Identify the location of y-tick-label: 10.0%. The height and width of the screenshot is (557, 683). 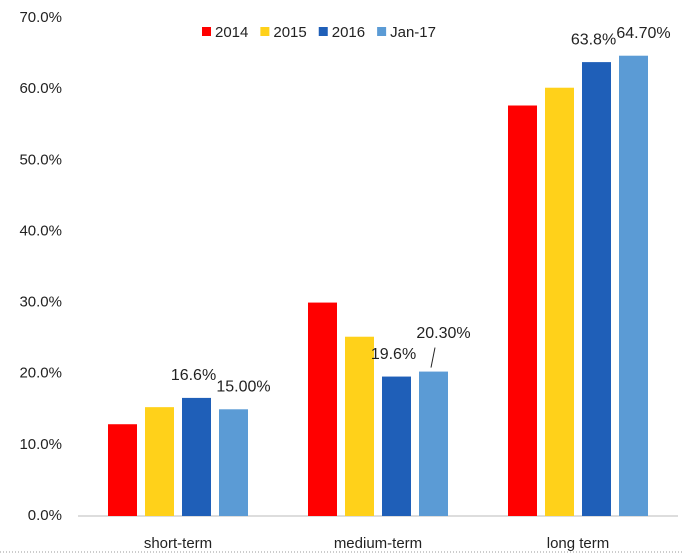
(40, 444).